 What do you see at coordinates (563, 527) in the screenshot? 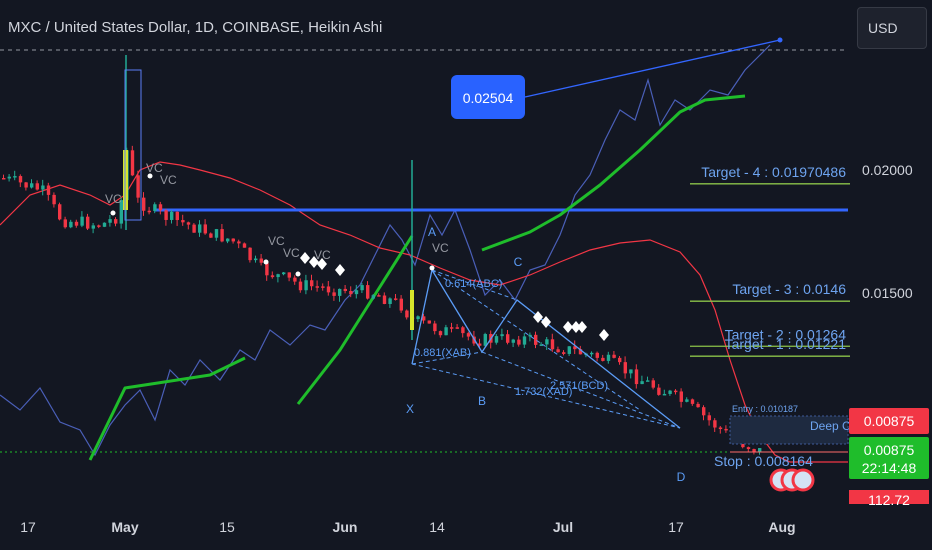
I see `x-tick-label: Jul` at bounding box center [563, 527].